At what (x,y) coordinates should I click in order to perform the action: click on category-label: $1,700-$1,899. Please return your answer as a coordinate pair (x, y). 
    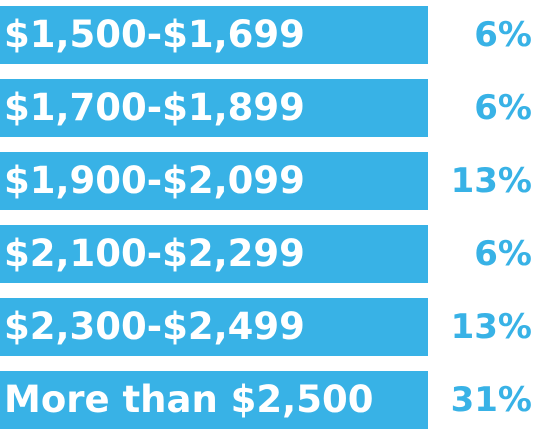
    Looking at the image, I should click on (154, 107).